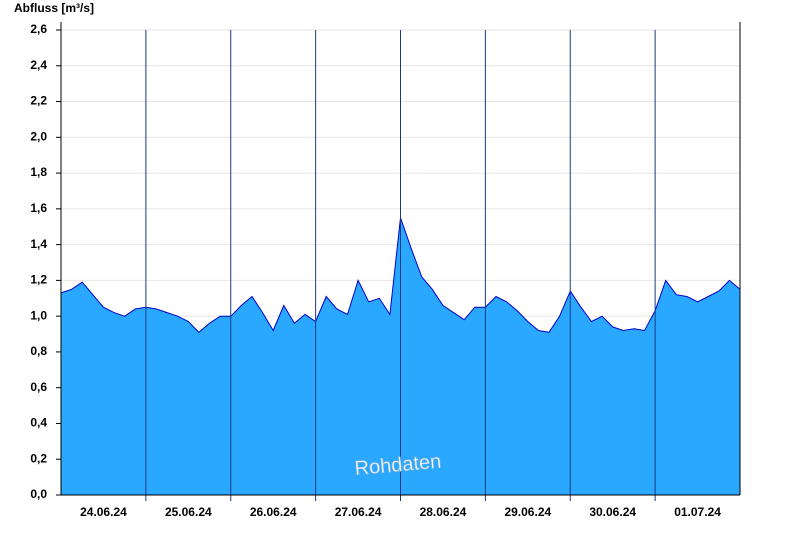 Image resolution: width=800 pixels, height=550 pixels. I want to click on y-tick-label: 1,2, so click(38, 280).